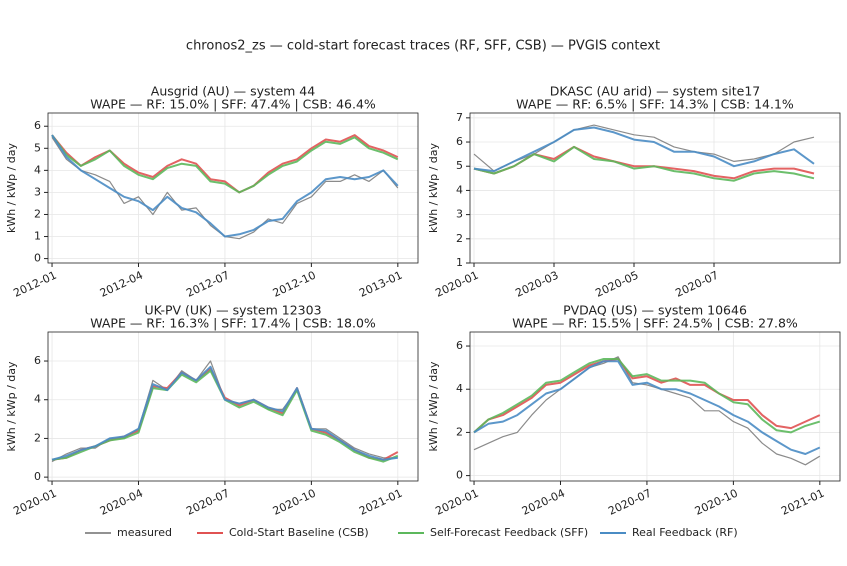 Image resolution: width=847 pixels, height=566 pixels. I want to click on x-tick-label: 2012-10, so click(294, 284).